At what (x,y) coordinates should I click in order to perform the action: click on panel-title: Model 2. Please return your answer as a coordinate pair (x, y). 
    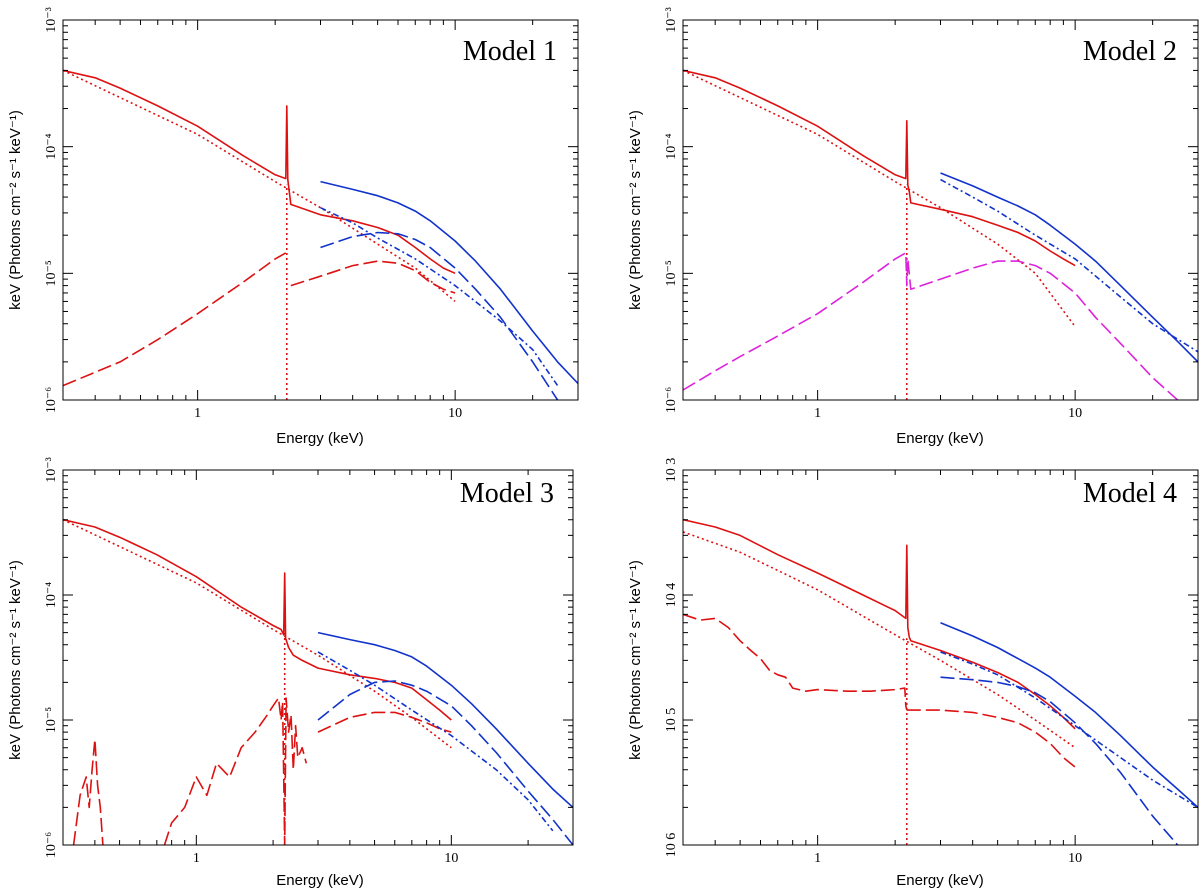
    Looking at the image, I should click on (1130, 51).